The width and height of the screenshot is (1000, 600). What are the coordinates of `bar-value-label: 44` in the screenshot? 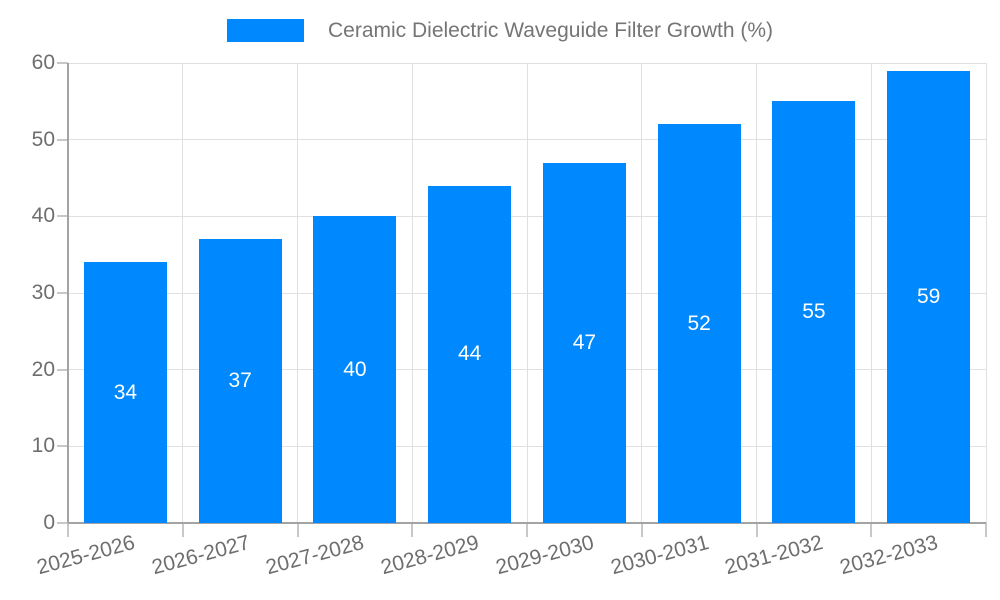 It's located at (469, 354).